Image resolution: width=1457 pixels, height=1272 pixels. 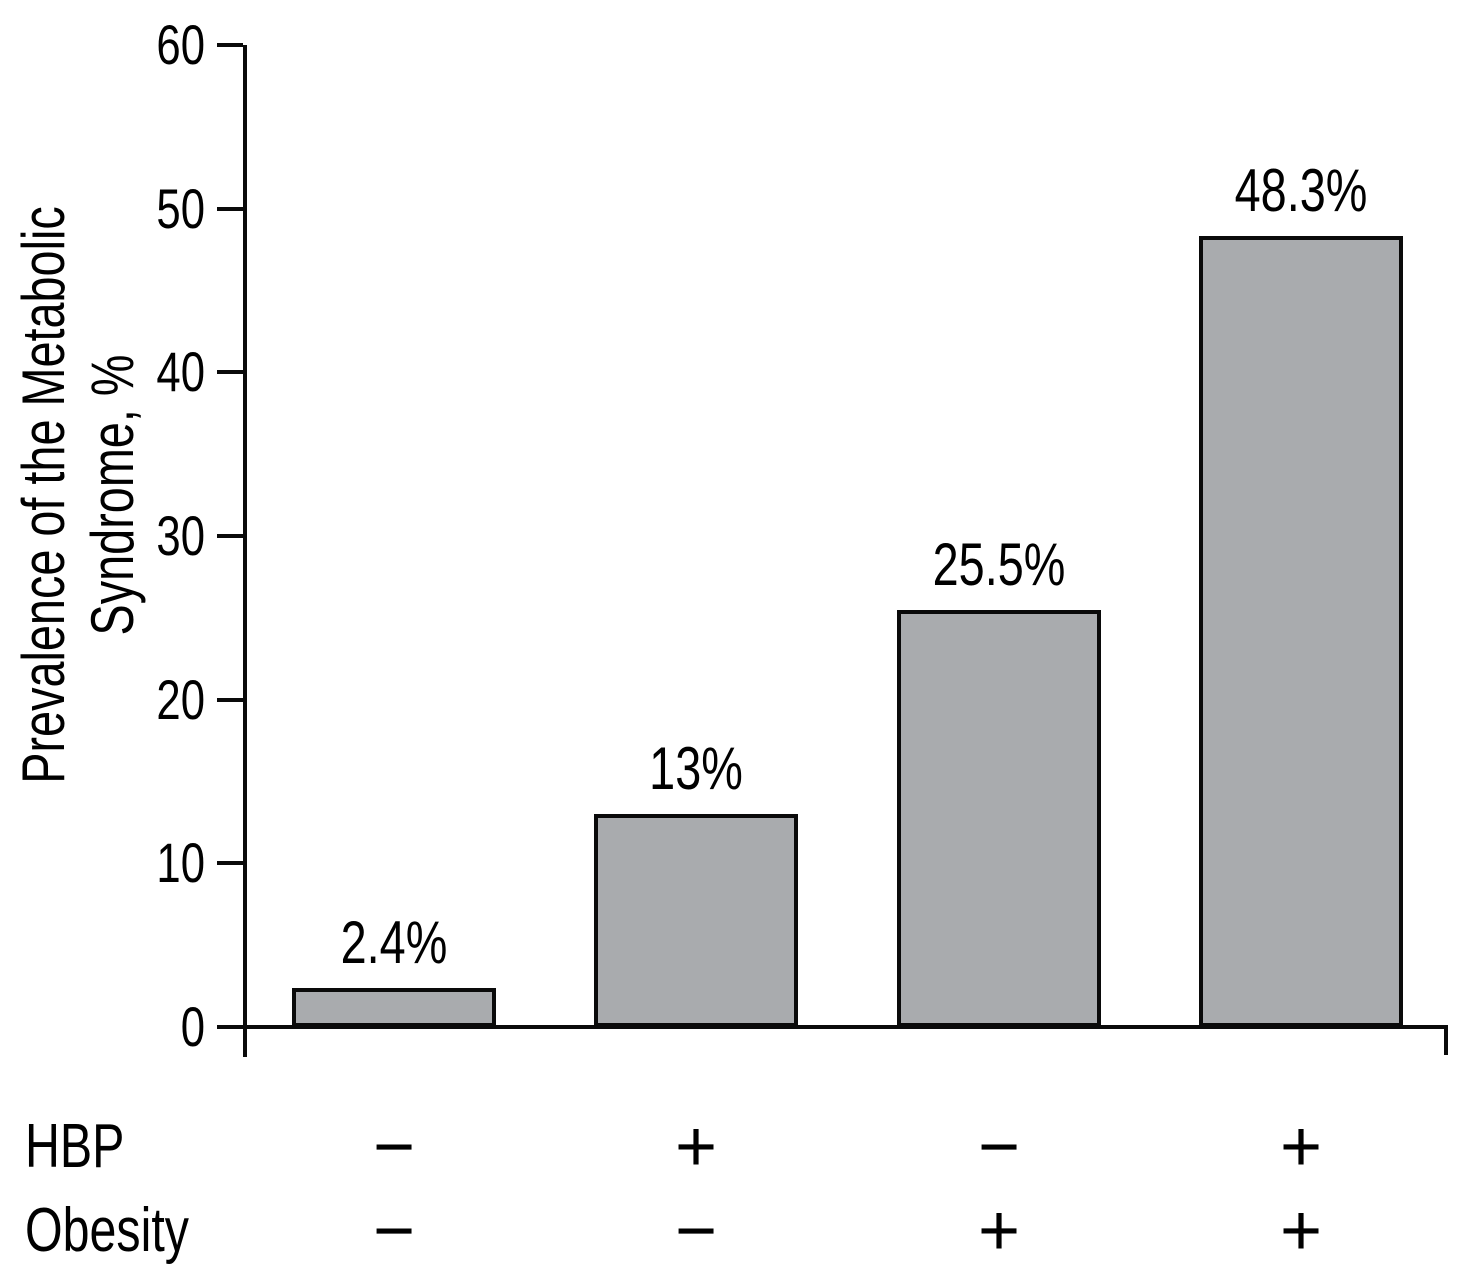 I want to click on y-axis-line, so click(x=245, y=551).